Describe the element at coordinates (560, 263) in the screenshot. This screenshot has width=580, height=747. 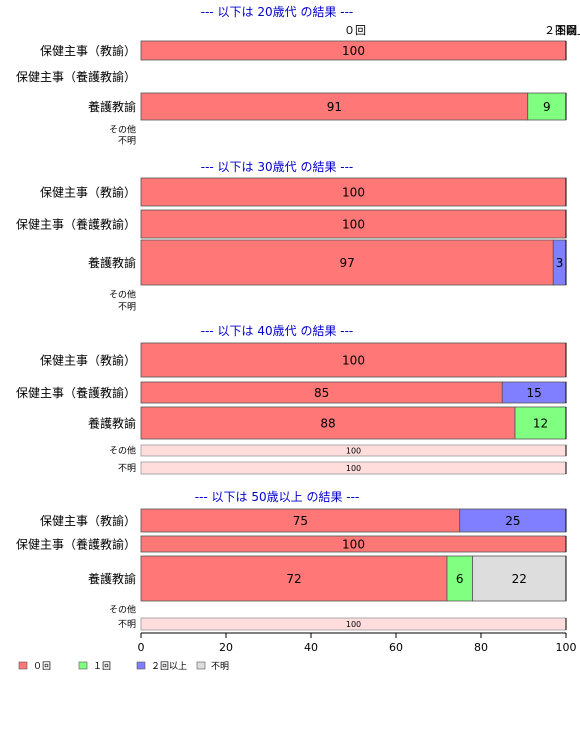
I see `bar-value-label: 3` at that location.